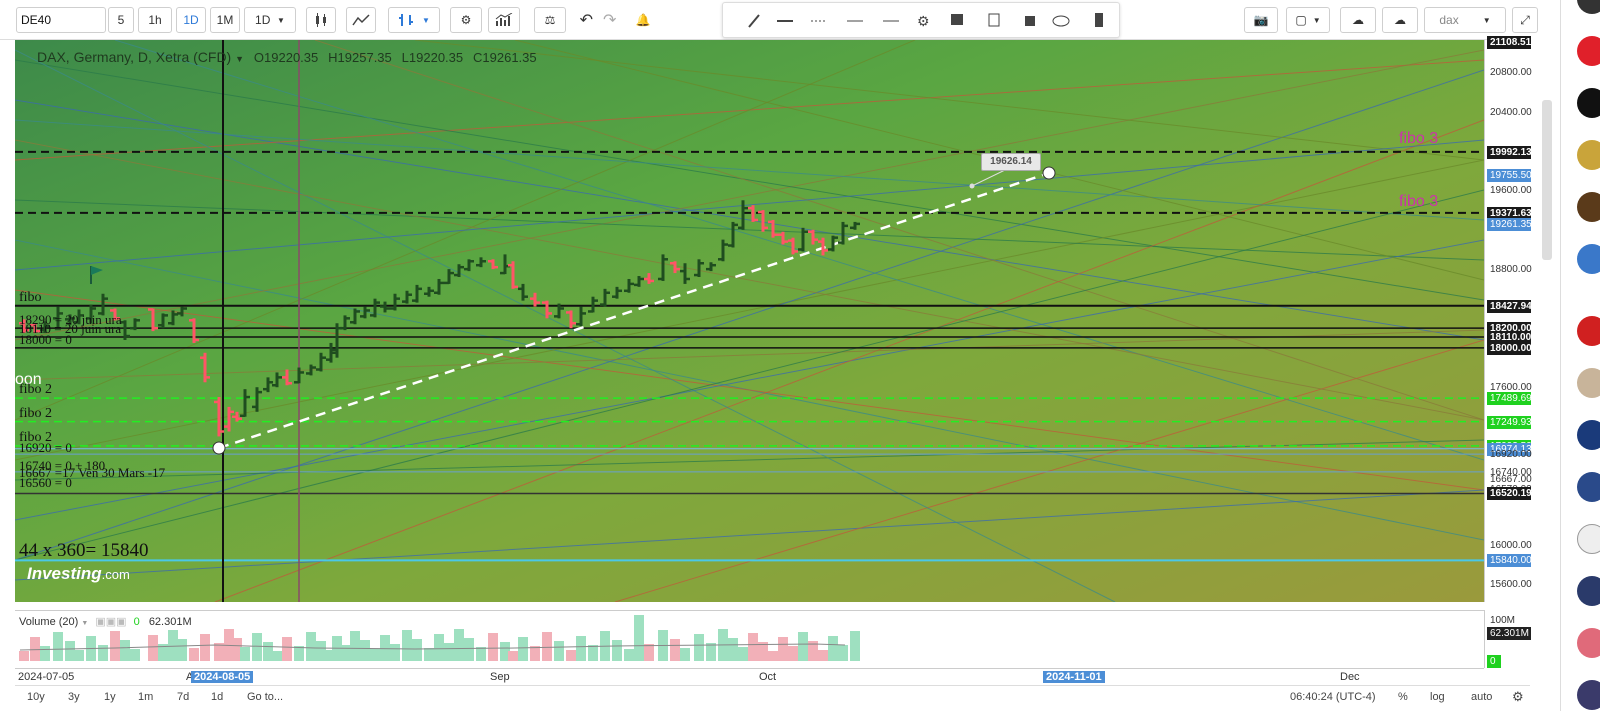 This screenshot has width=1600, height=711. I want to click on level-16740-label: 16740 = 0 + 180, so click(62, 465).